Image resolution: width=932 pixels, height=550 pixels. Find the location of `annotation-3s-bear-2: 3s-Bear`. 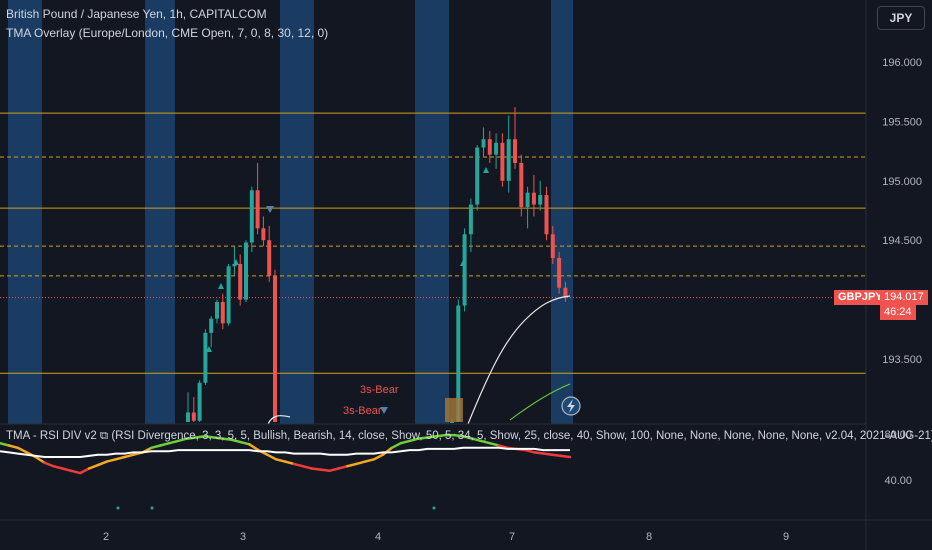

annotation-3s-bear-2: 3s-Bear is located at coordinates (362, 411).